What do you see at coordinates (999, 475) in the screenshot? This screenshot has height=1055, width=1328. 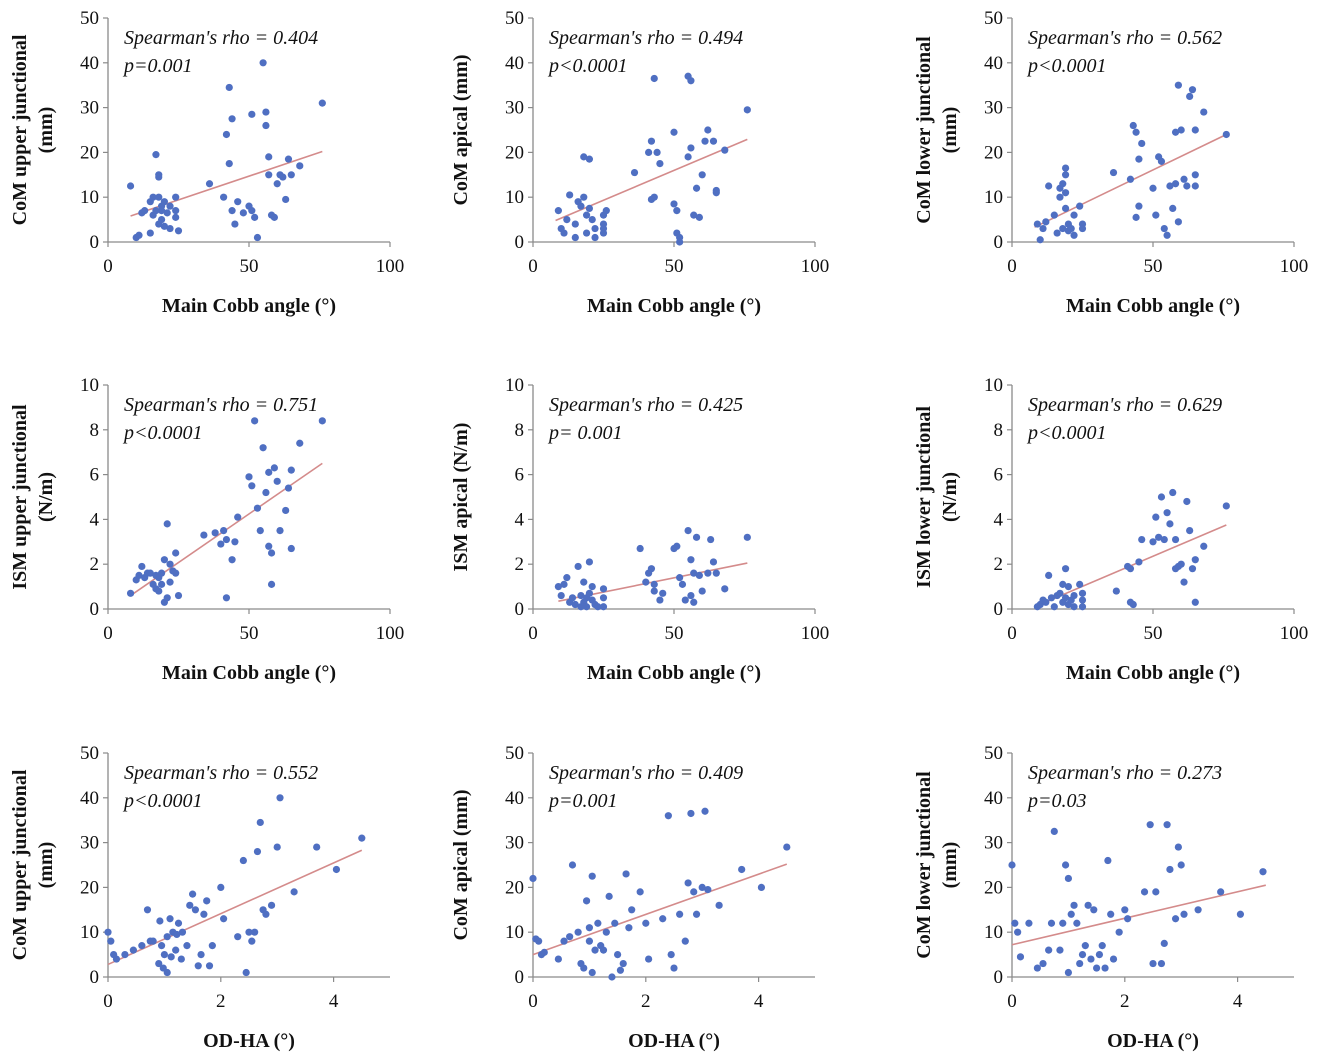 I see `y-tick-label: 6` at bounding box center [999, 475].